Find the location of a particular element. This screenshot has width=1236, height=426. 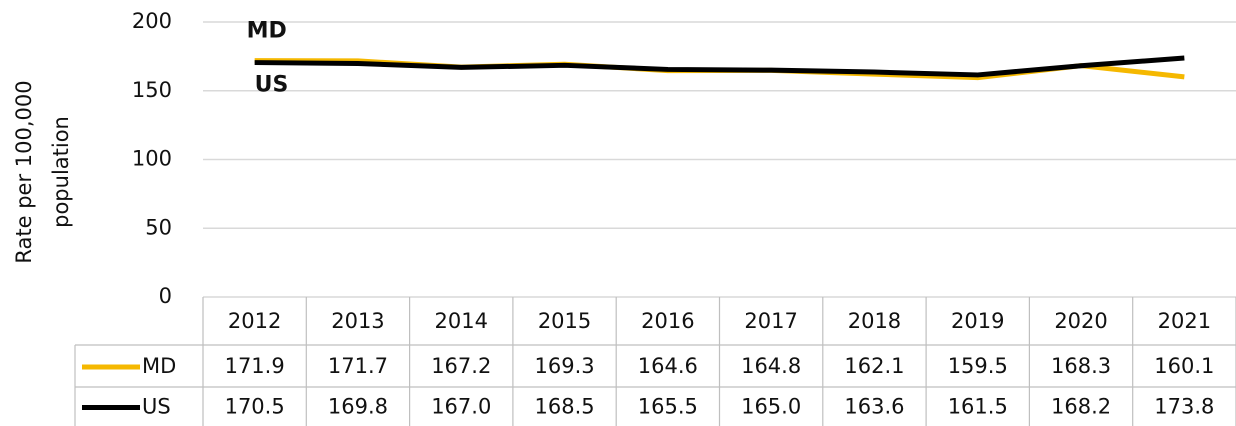

table-value: 168.5 is located at coordinates (564, 407).